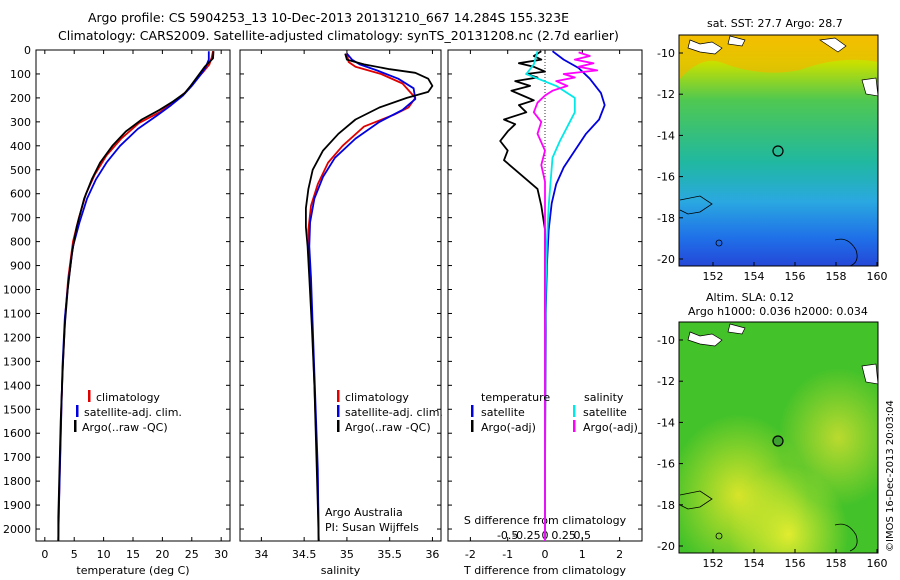 The image size is (900, 580). I want to click on legend-title: salinity, so click(604, 397).